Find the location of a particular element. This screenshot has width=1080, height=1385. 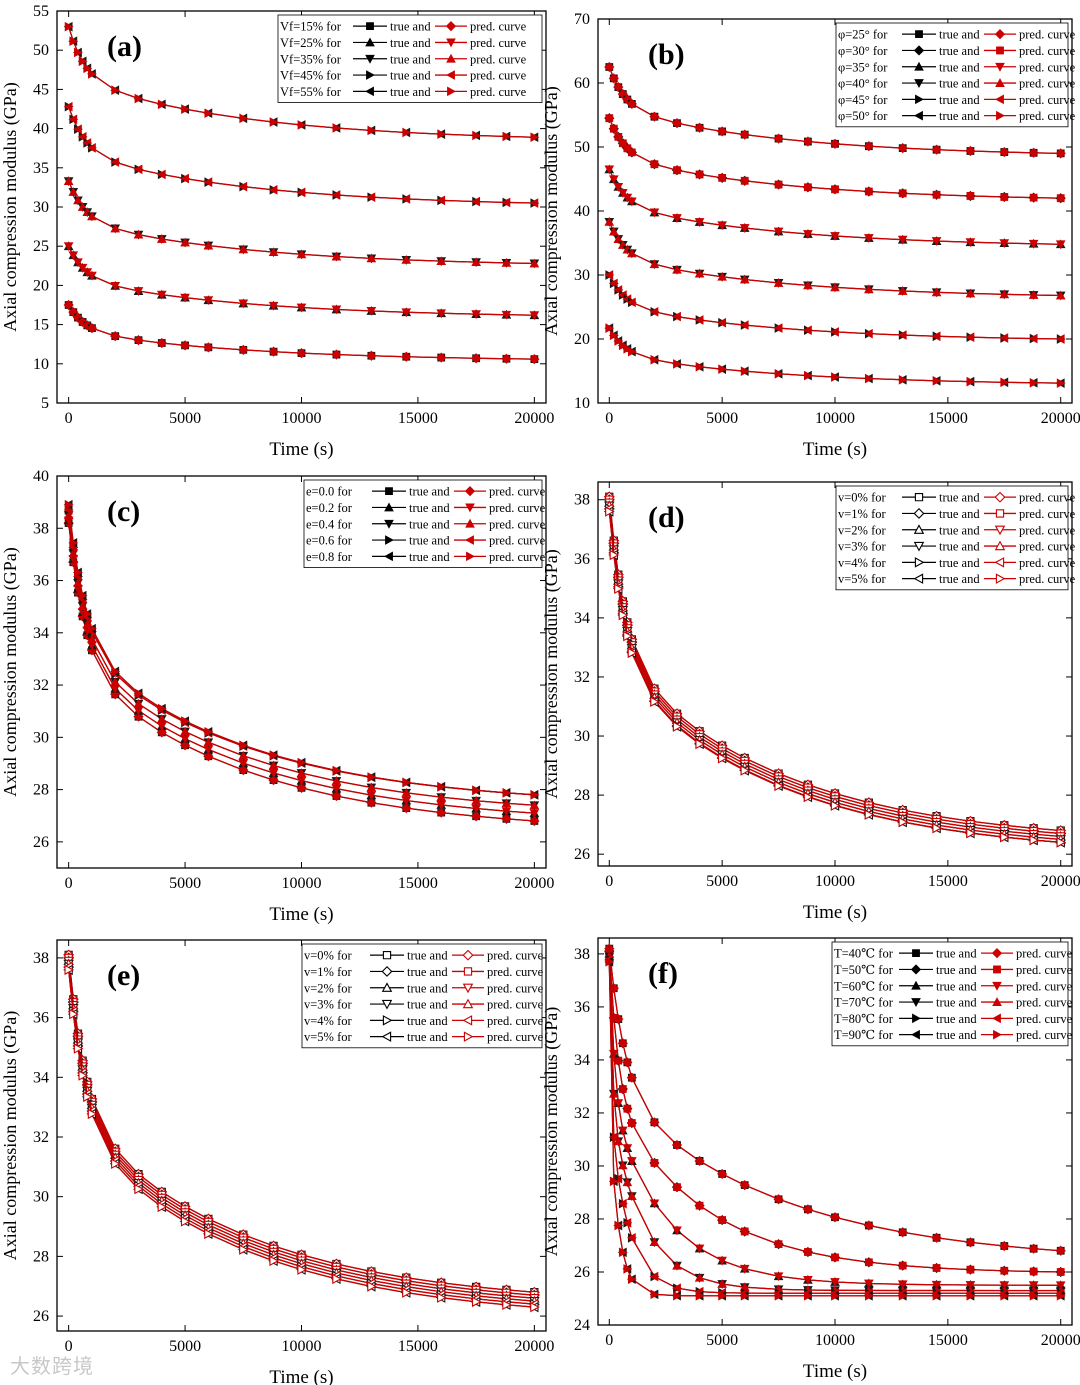

true-line is located at coordinates (301, 155).